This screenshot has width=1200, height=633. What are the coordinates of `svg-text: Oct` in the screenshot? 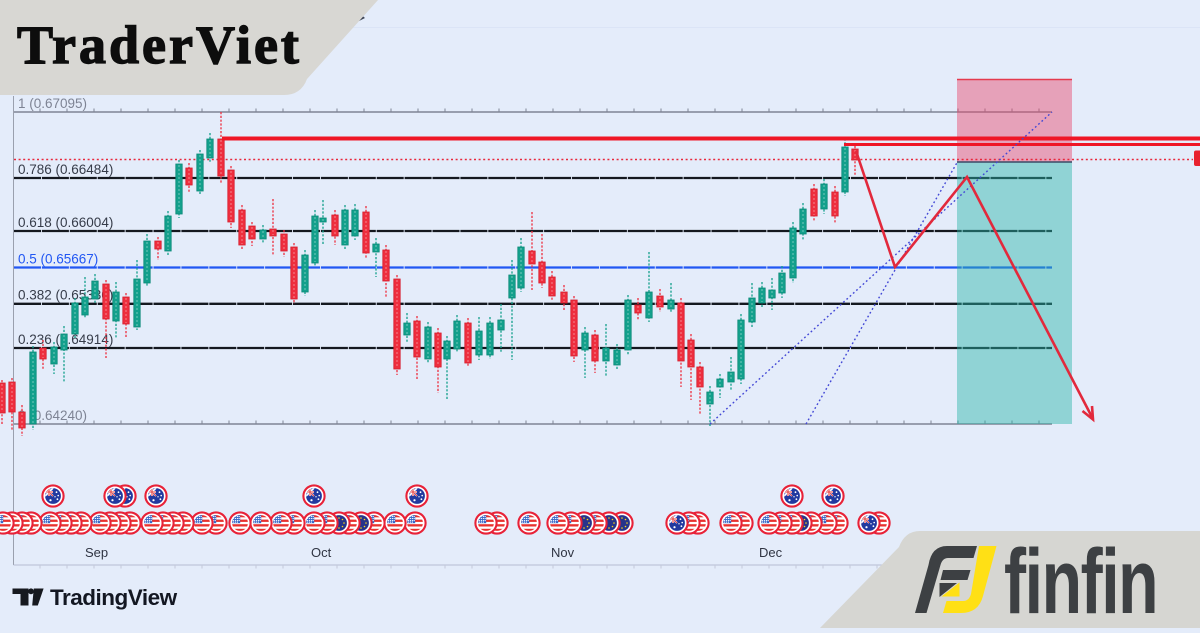 It's located at (321, 552).